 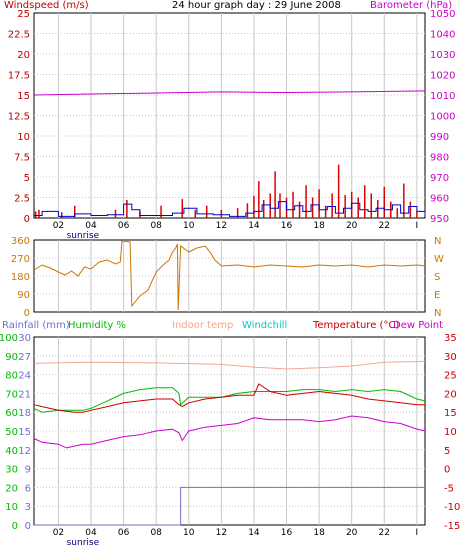 What do you see at coordinates (450, 357) in the screenshot?
I see `temperature-axis-tick-label: 30` at bounding box center [450, 357].